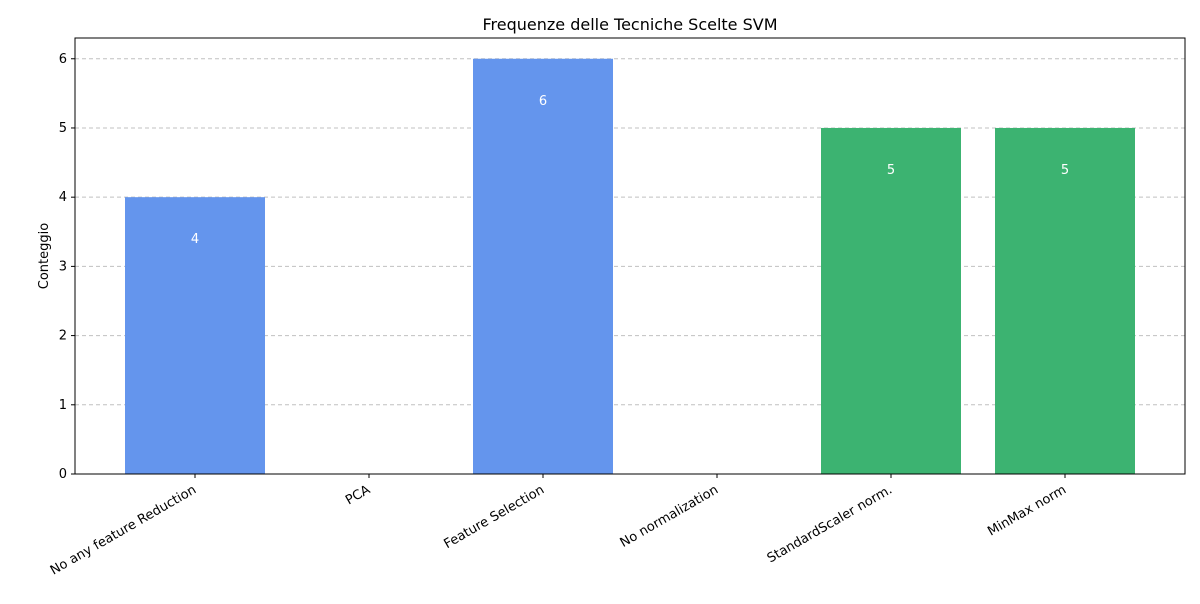  I want to click on y-tick-label: 6, so click(63, 59).